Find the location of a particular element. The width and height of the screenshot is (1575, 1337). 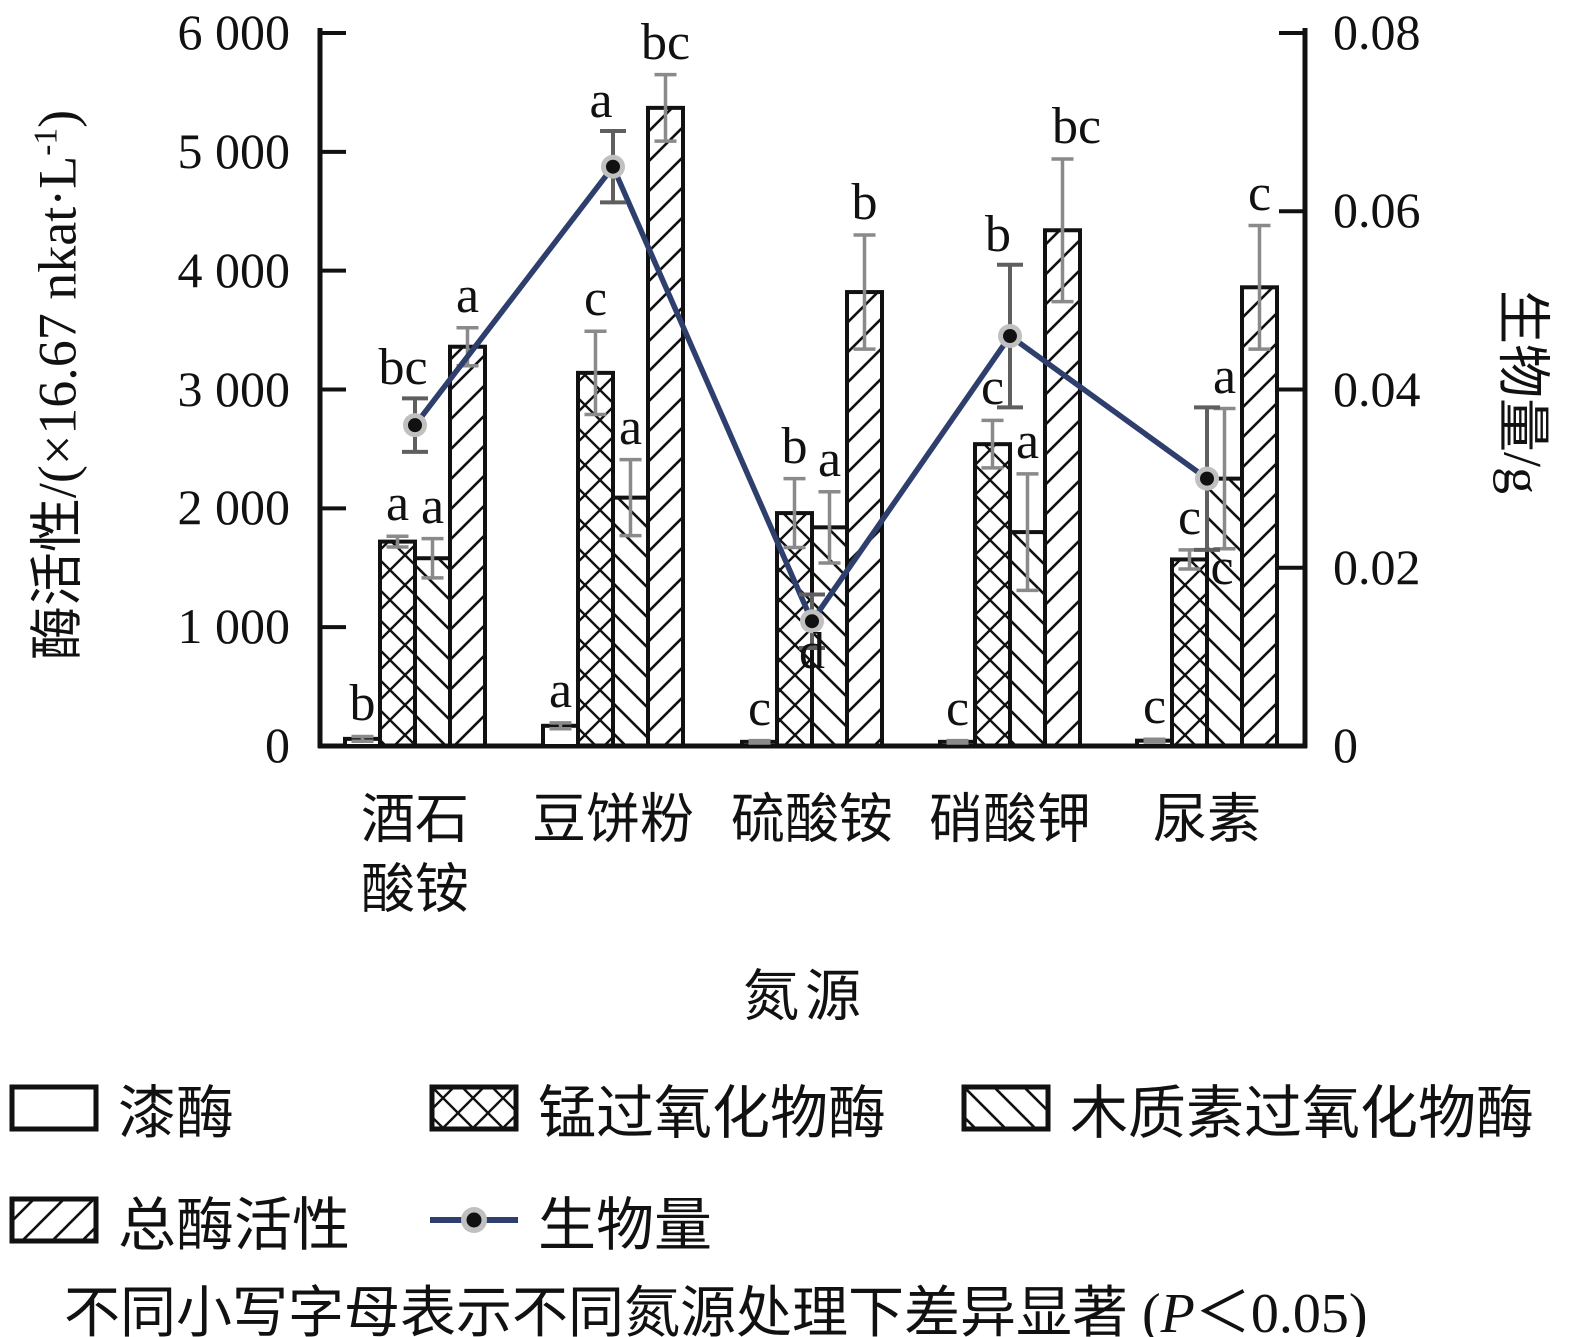

y2-axis-tick-label: 0.06 is located at coordinates (1377, 210).